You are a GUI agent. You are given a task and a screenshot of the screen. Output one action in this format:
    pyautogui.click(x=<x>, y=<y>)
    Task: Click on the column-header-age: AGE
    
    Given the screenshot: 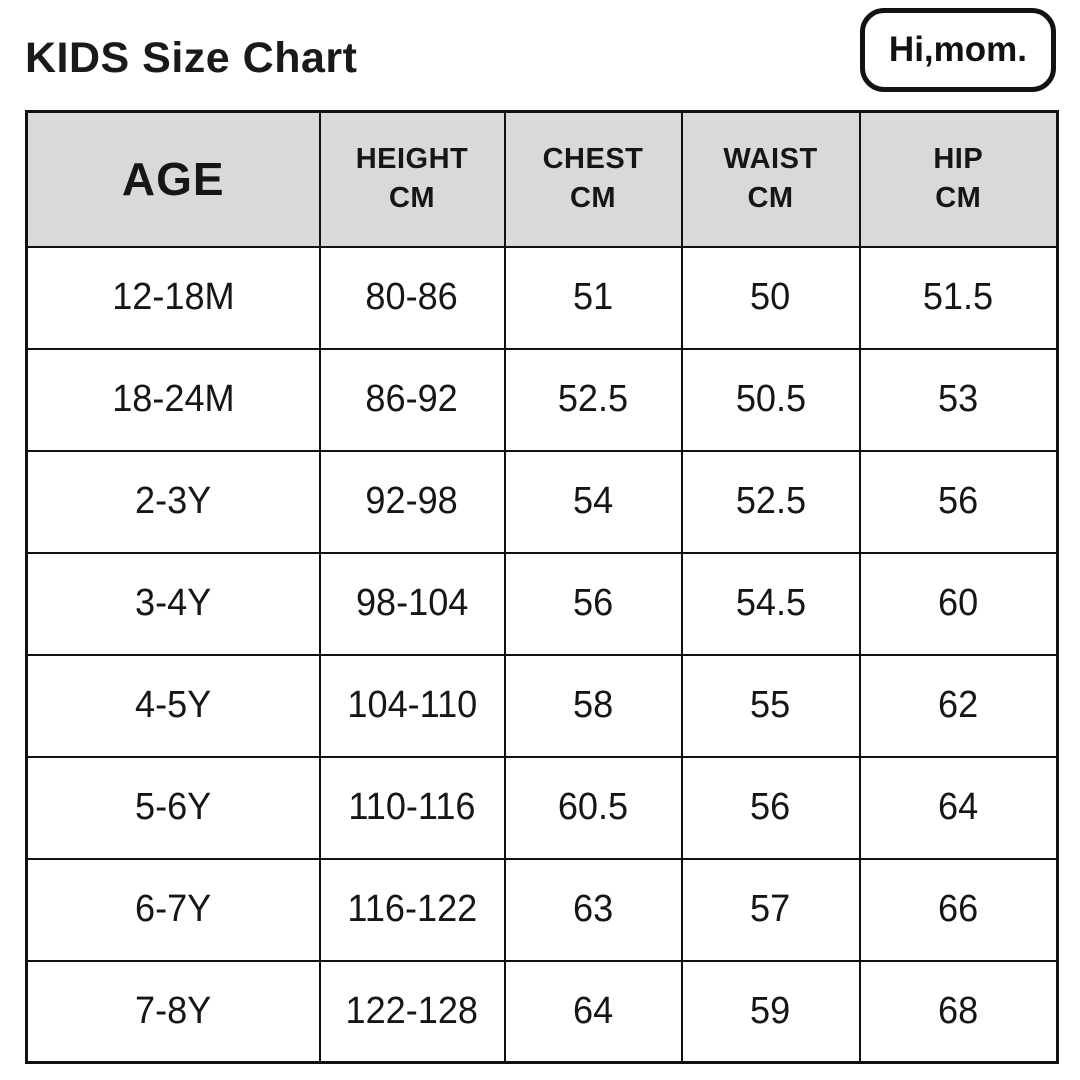 What is the action you would take?
    pyautogui.click(x=173, y=179)
    